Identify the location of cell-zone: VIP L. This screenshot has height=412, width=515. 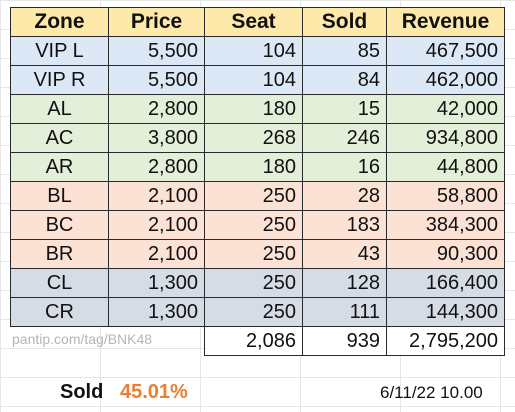
(59, 51).